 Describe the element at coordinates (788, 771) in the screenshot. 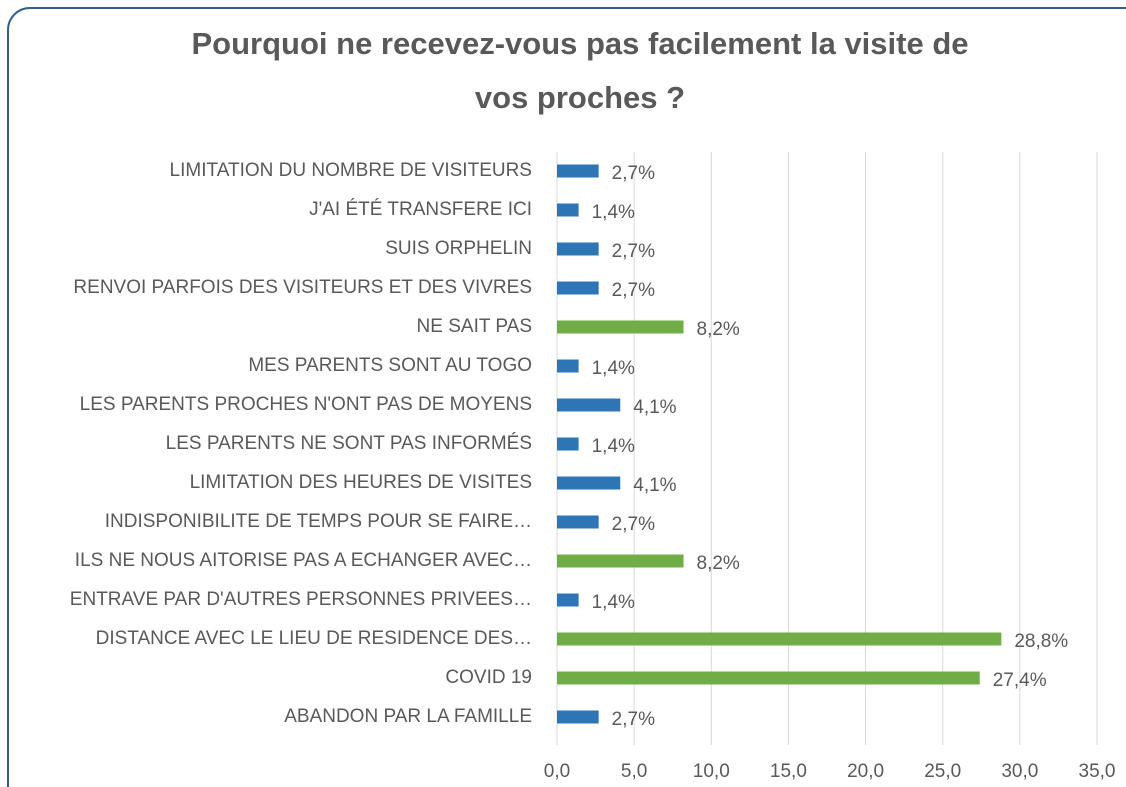

I see `x-tick-label: 15,0` at that location.